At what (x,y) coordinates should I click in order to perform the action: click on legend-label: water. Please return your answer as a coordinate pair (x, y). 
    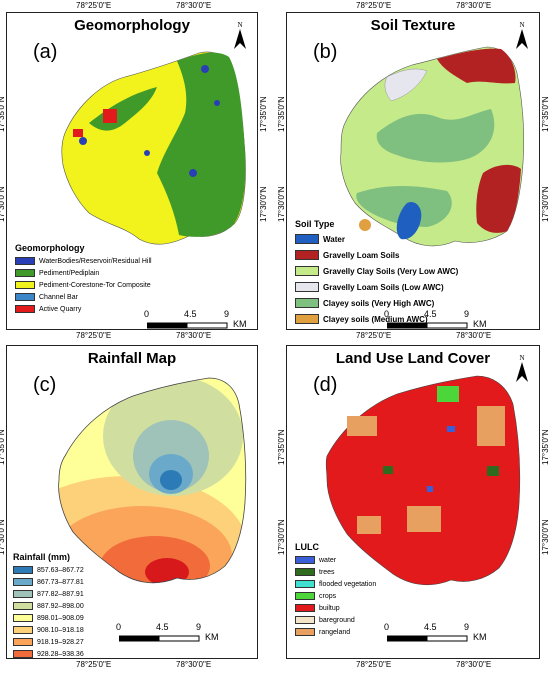
    Looking at the image, I should click on (328, 560).